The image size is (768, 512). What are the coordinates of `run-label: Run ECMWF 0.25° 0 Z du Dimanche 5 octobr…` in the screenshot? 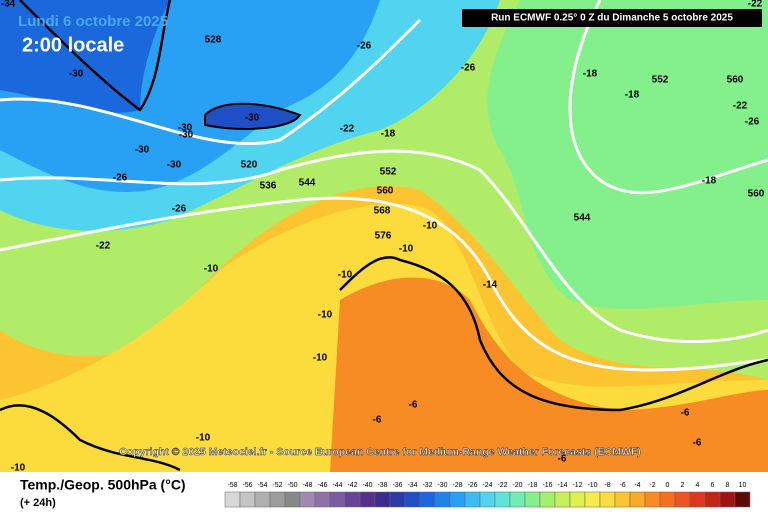 It's located at (612, 18).